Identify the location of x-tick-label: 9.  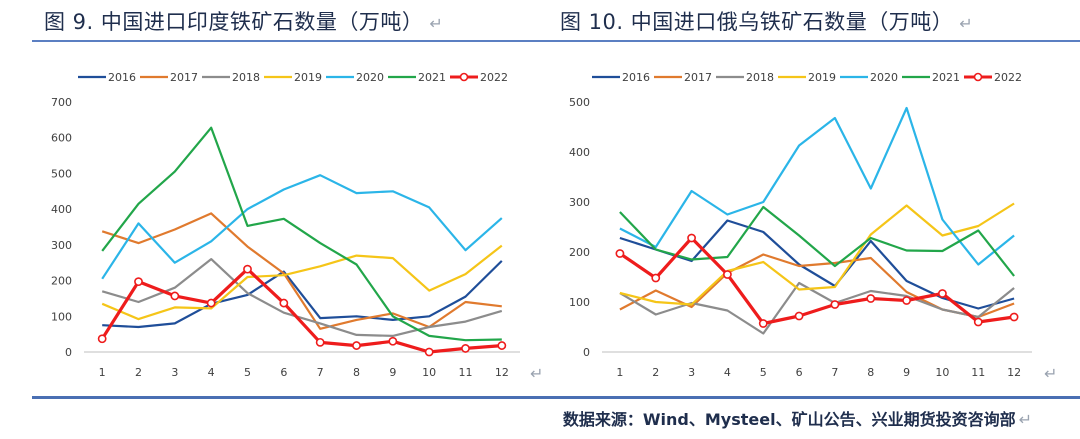
(906, 372).